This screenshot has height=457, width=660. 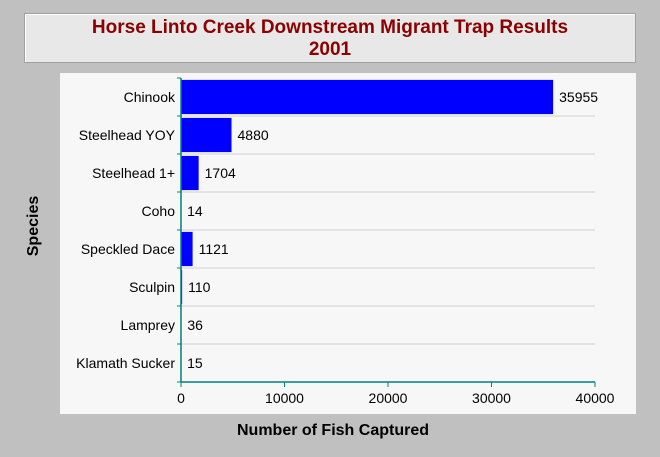 What do you see at coordinates (148, 325) in the screenshot?
I see `category-label: Lamprey` at bounding box center [148, 325].